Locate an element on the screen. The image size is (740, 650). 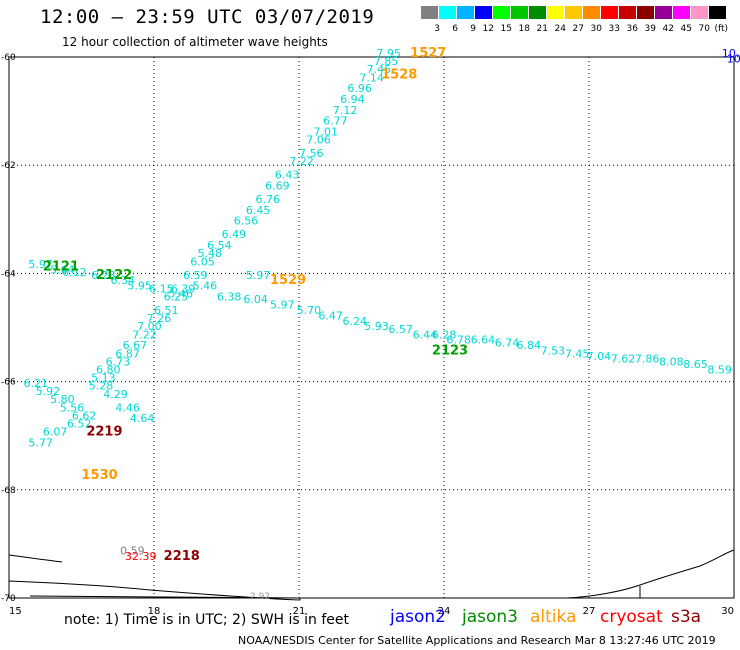
pass-time-label: 1527 is located at coordinates (428, 53).